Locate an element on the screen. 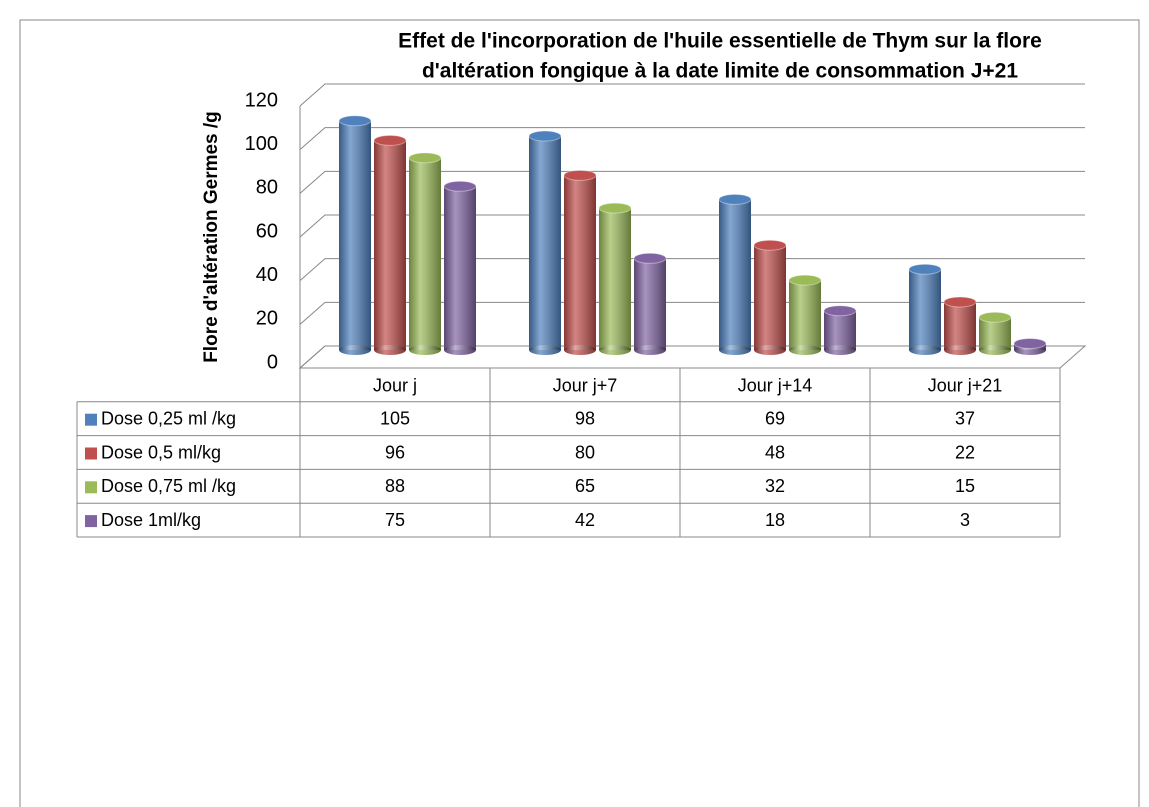 The height and width of the screenshot is (807, 1149). x-tick-label: Jour j is located at coordinates (395, 386).